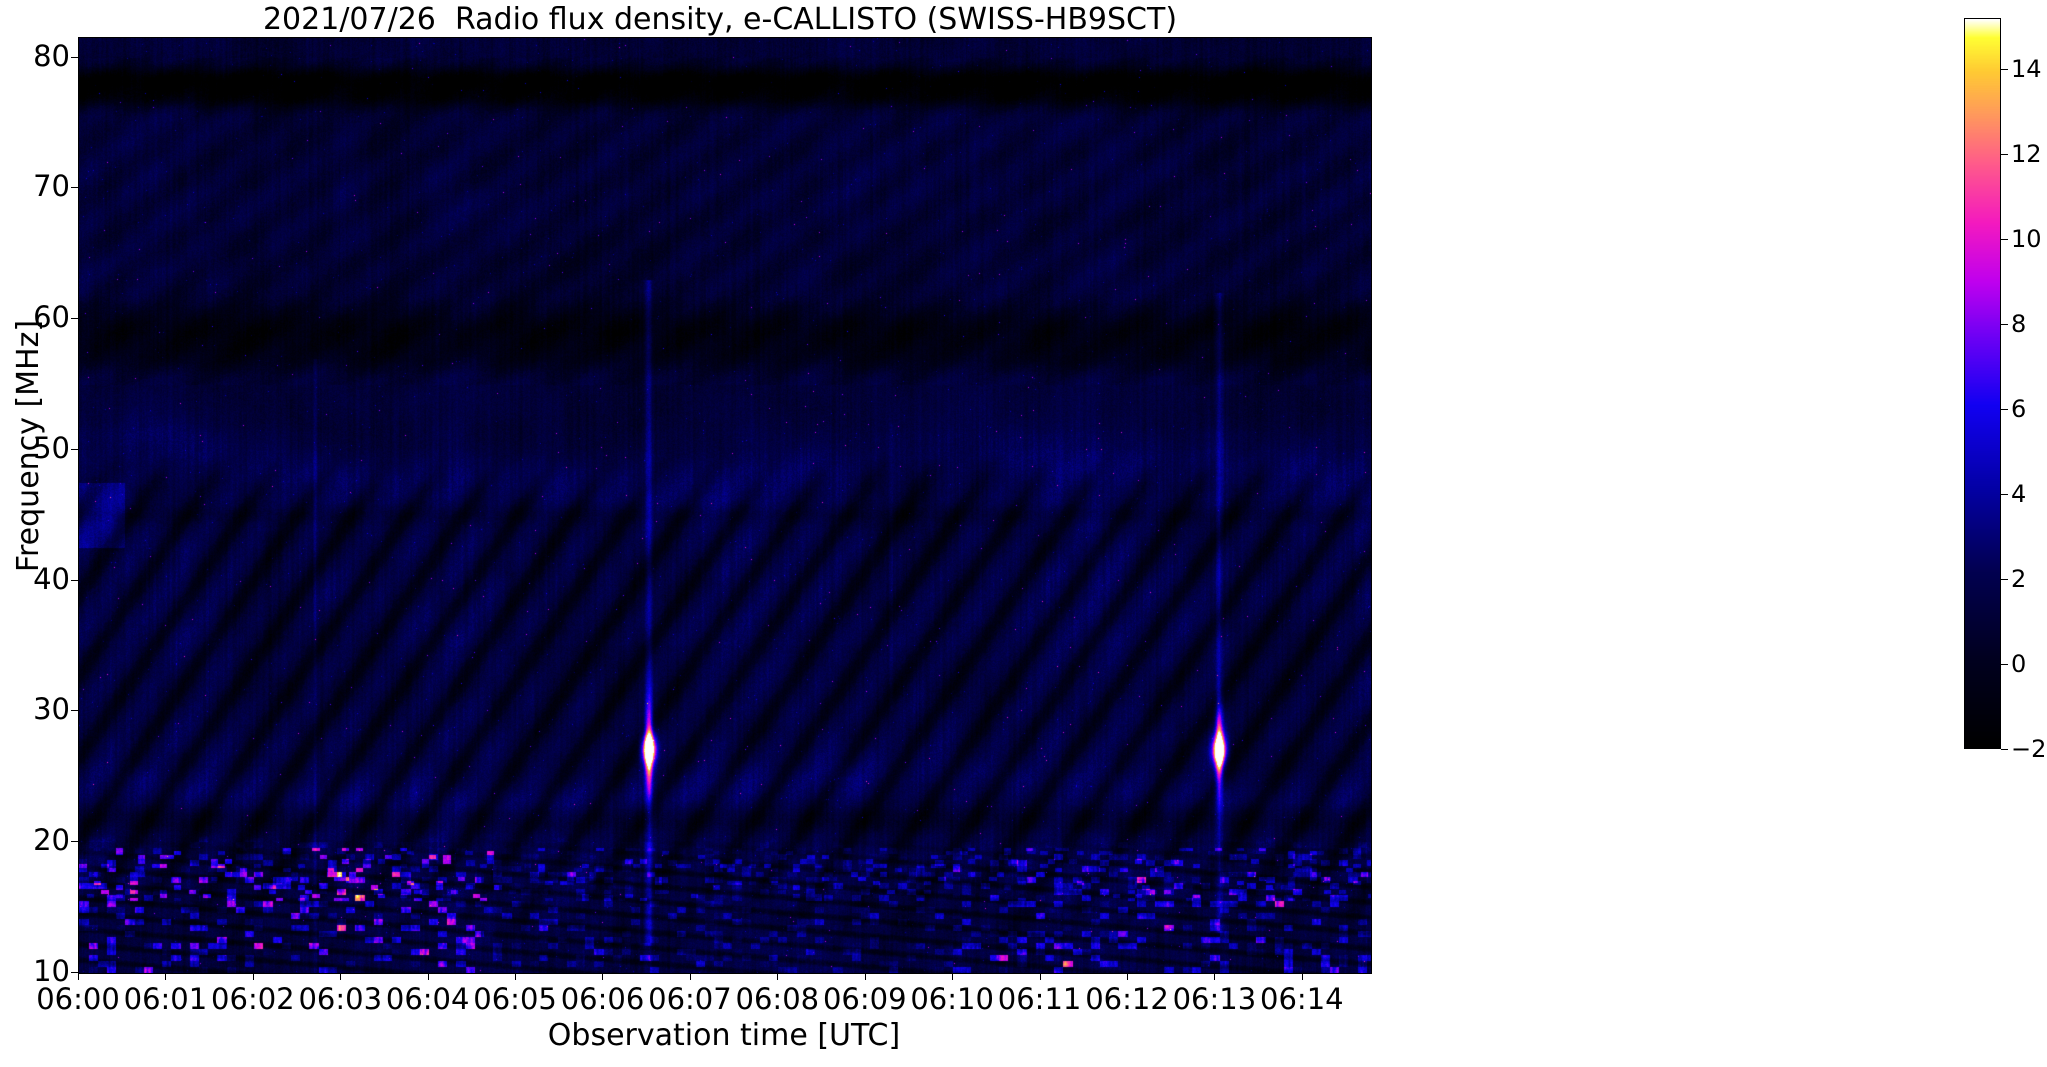 This screenshot has height=1067, width=2047. Describe the element at coordinates (51, 971) in the screenshot. I see `y-tick-label: 10` at that location.